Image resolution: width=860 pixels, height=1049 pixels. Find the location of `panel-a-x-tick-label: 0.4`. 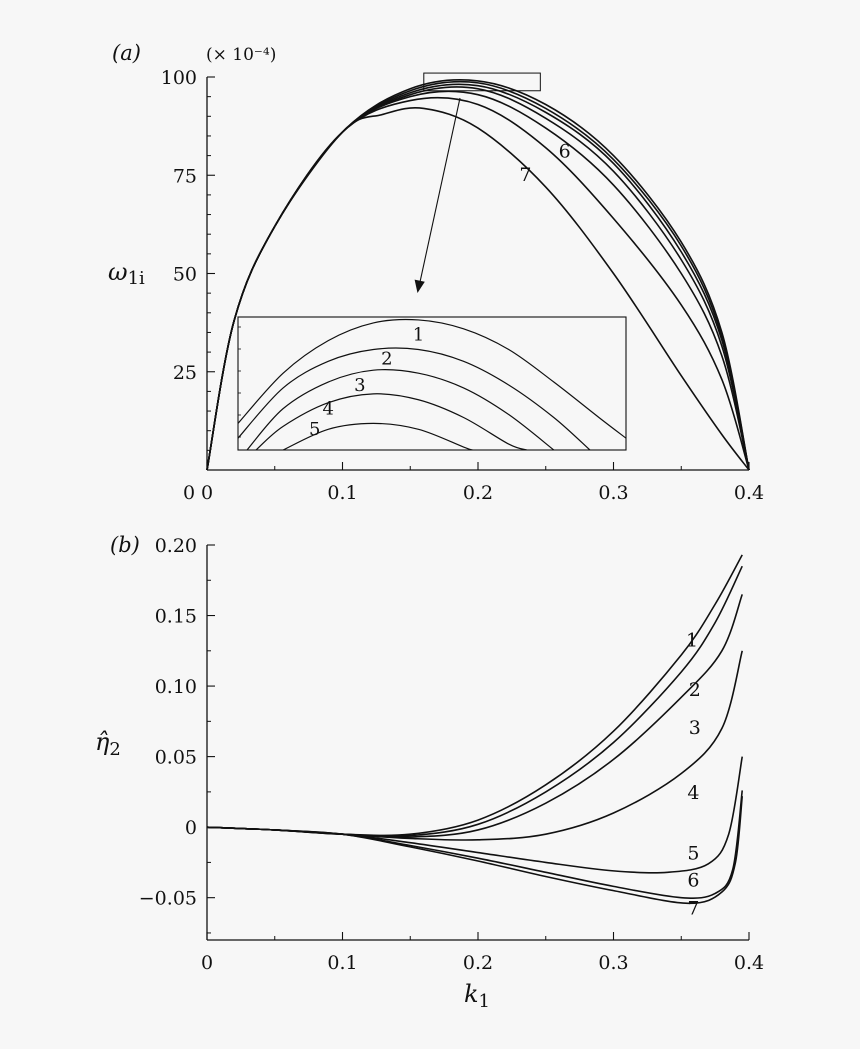

panel-a-x-tick-label: 0.4 is located at coordinates (749, 493).